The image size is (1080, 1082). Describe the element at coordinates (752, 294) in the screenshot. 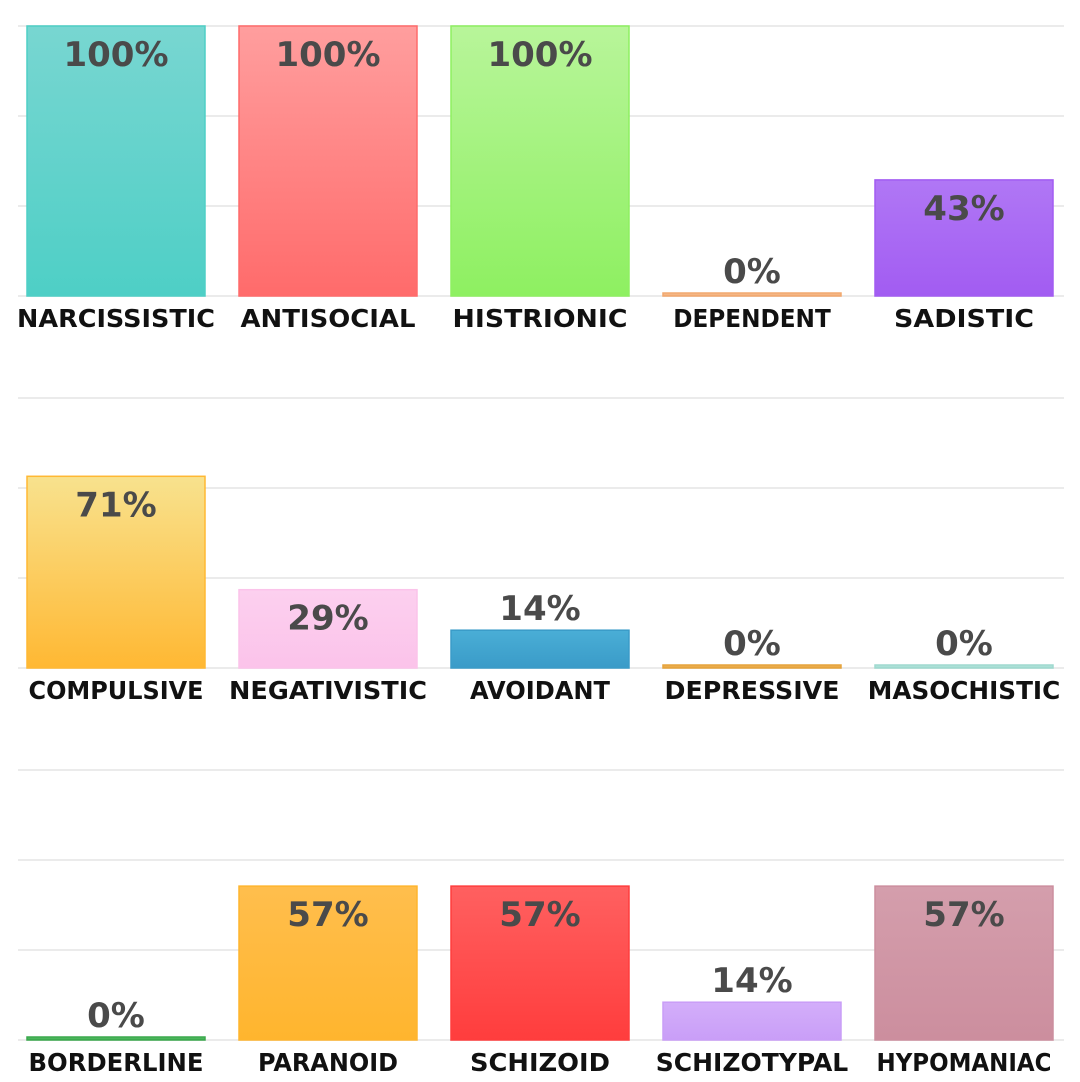

I see `bar-dependent` at that location.